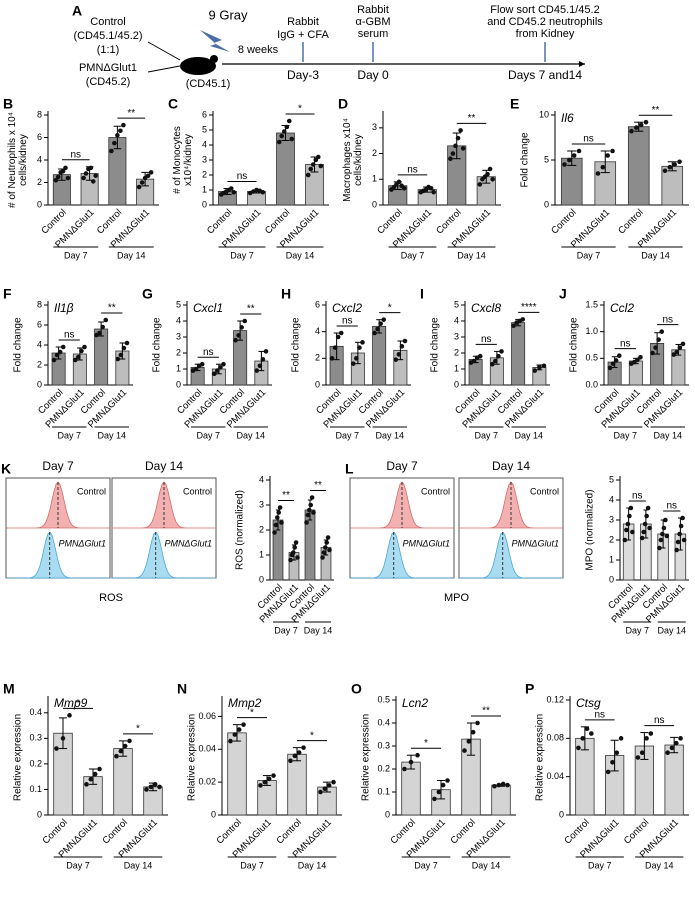  What do you see at coordinates (35, 738) in the screenshot?
I see `y-tick-label: 0.3` at bounding box center [35, 738].